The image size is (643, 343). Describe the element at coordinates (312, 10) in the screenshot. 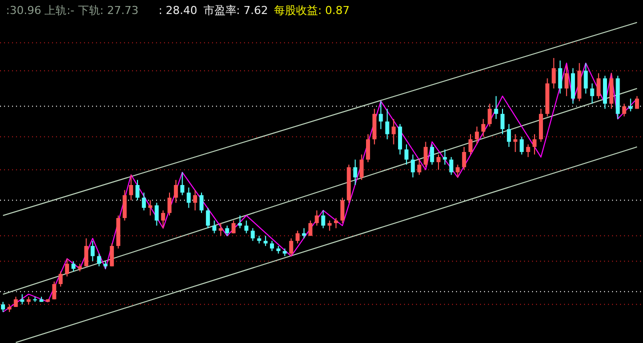

I see `text: 每股收益: 0.87` at that location.